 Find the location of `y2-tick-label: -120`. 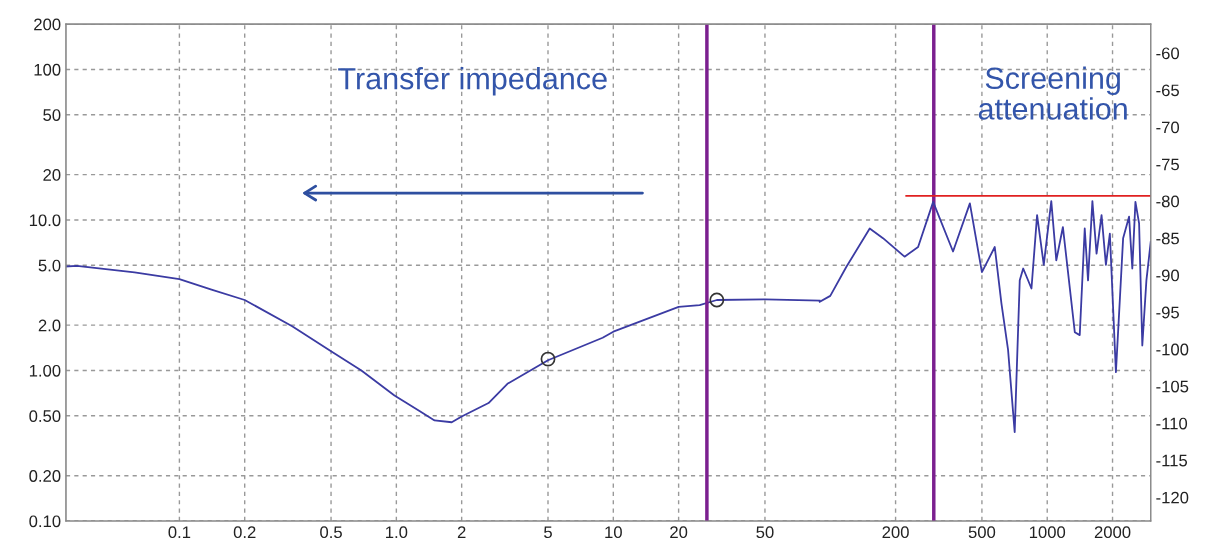

y2-tick-label: -120 is located at coordinates (1172, 497).